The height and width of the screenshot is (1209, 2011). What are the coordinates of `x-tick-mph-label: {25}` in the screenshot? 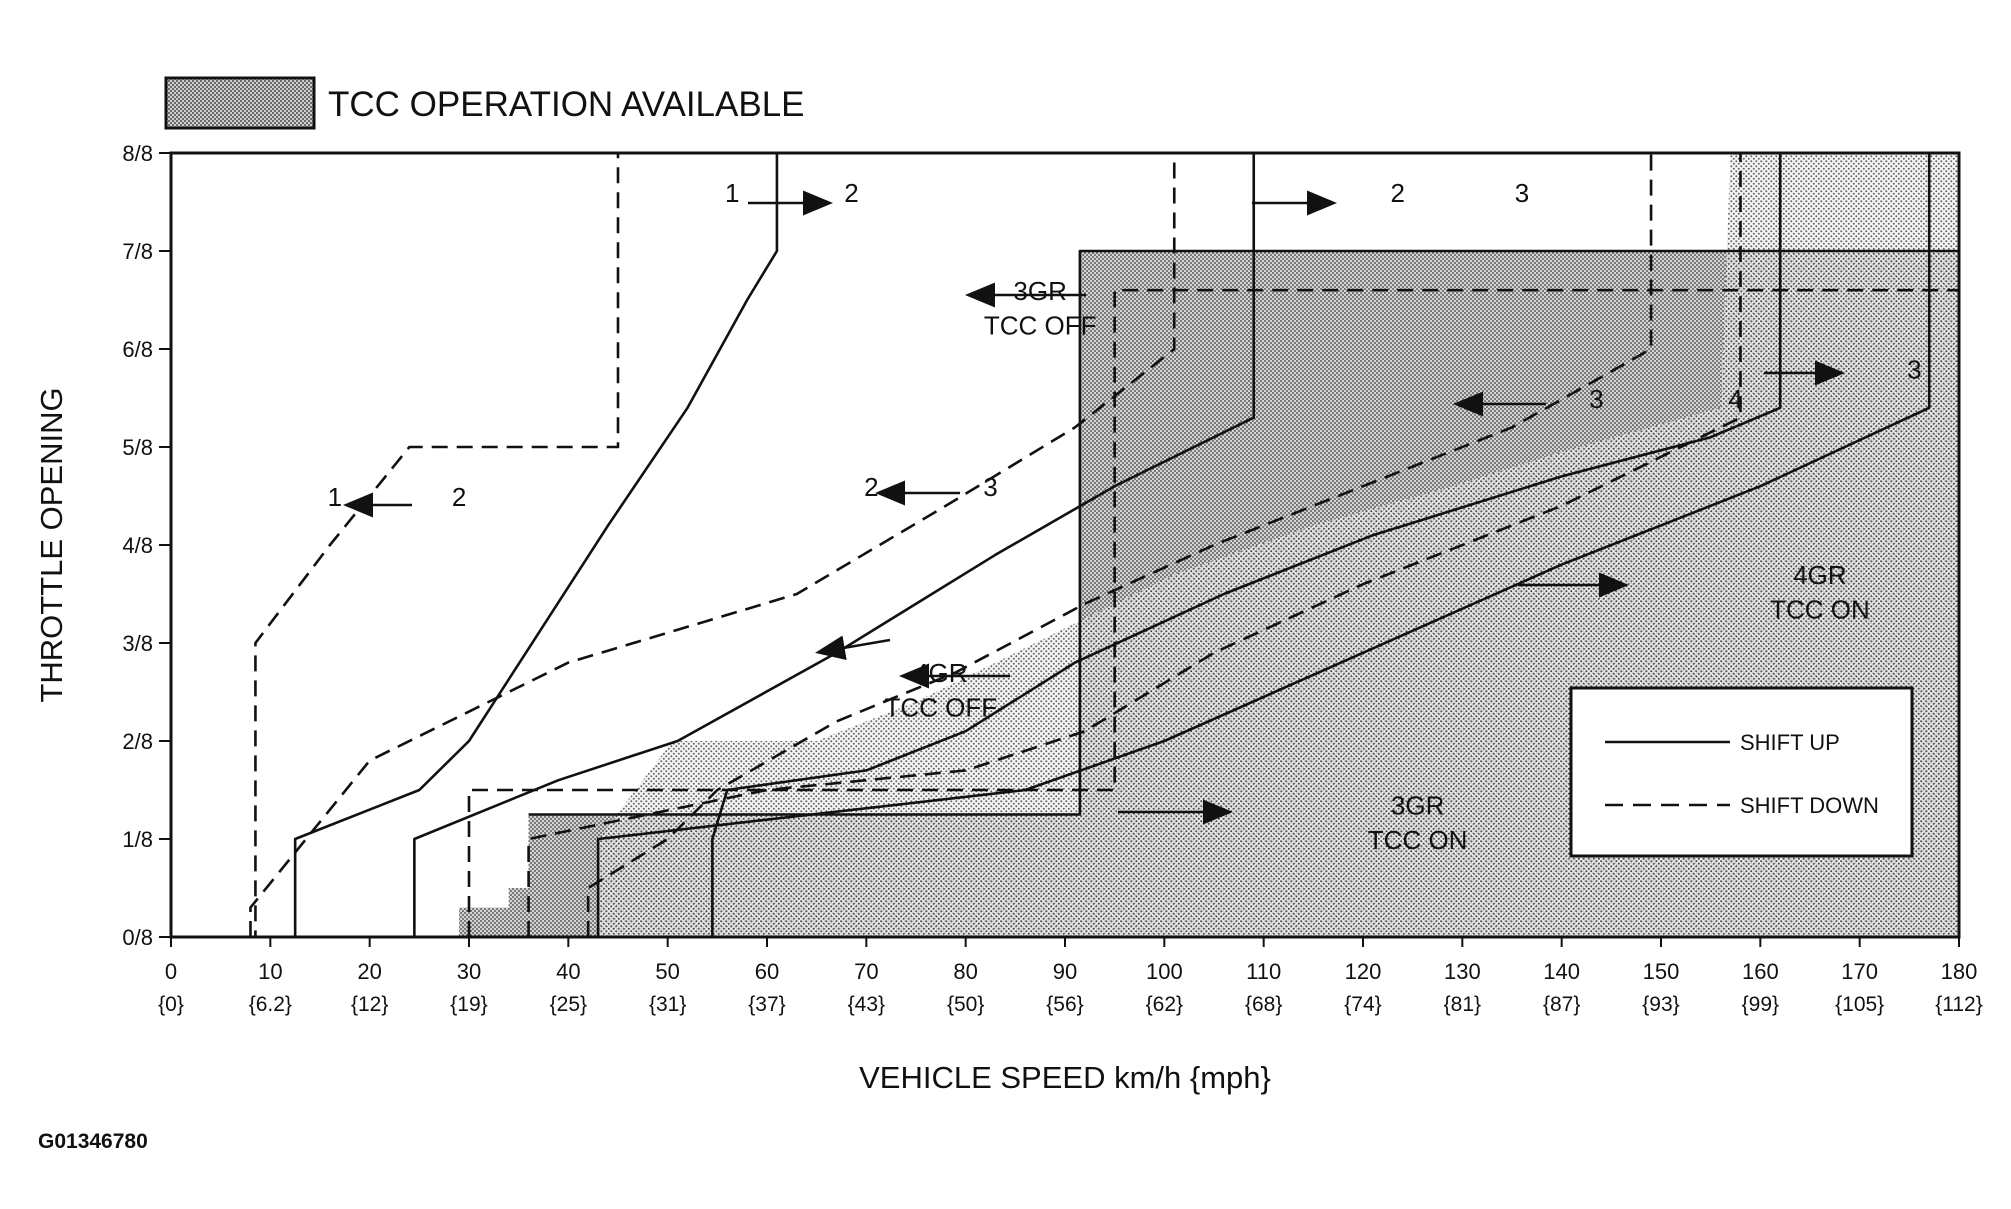 It's located at (568, 1004).